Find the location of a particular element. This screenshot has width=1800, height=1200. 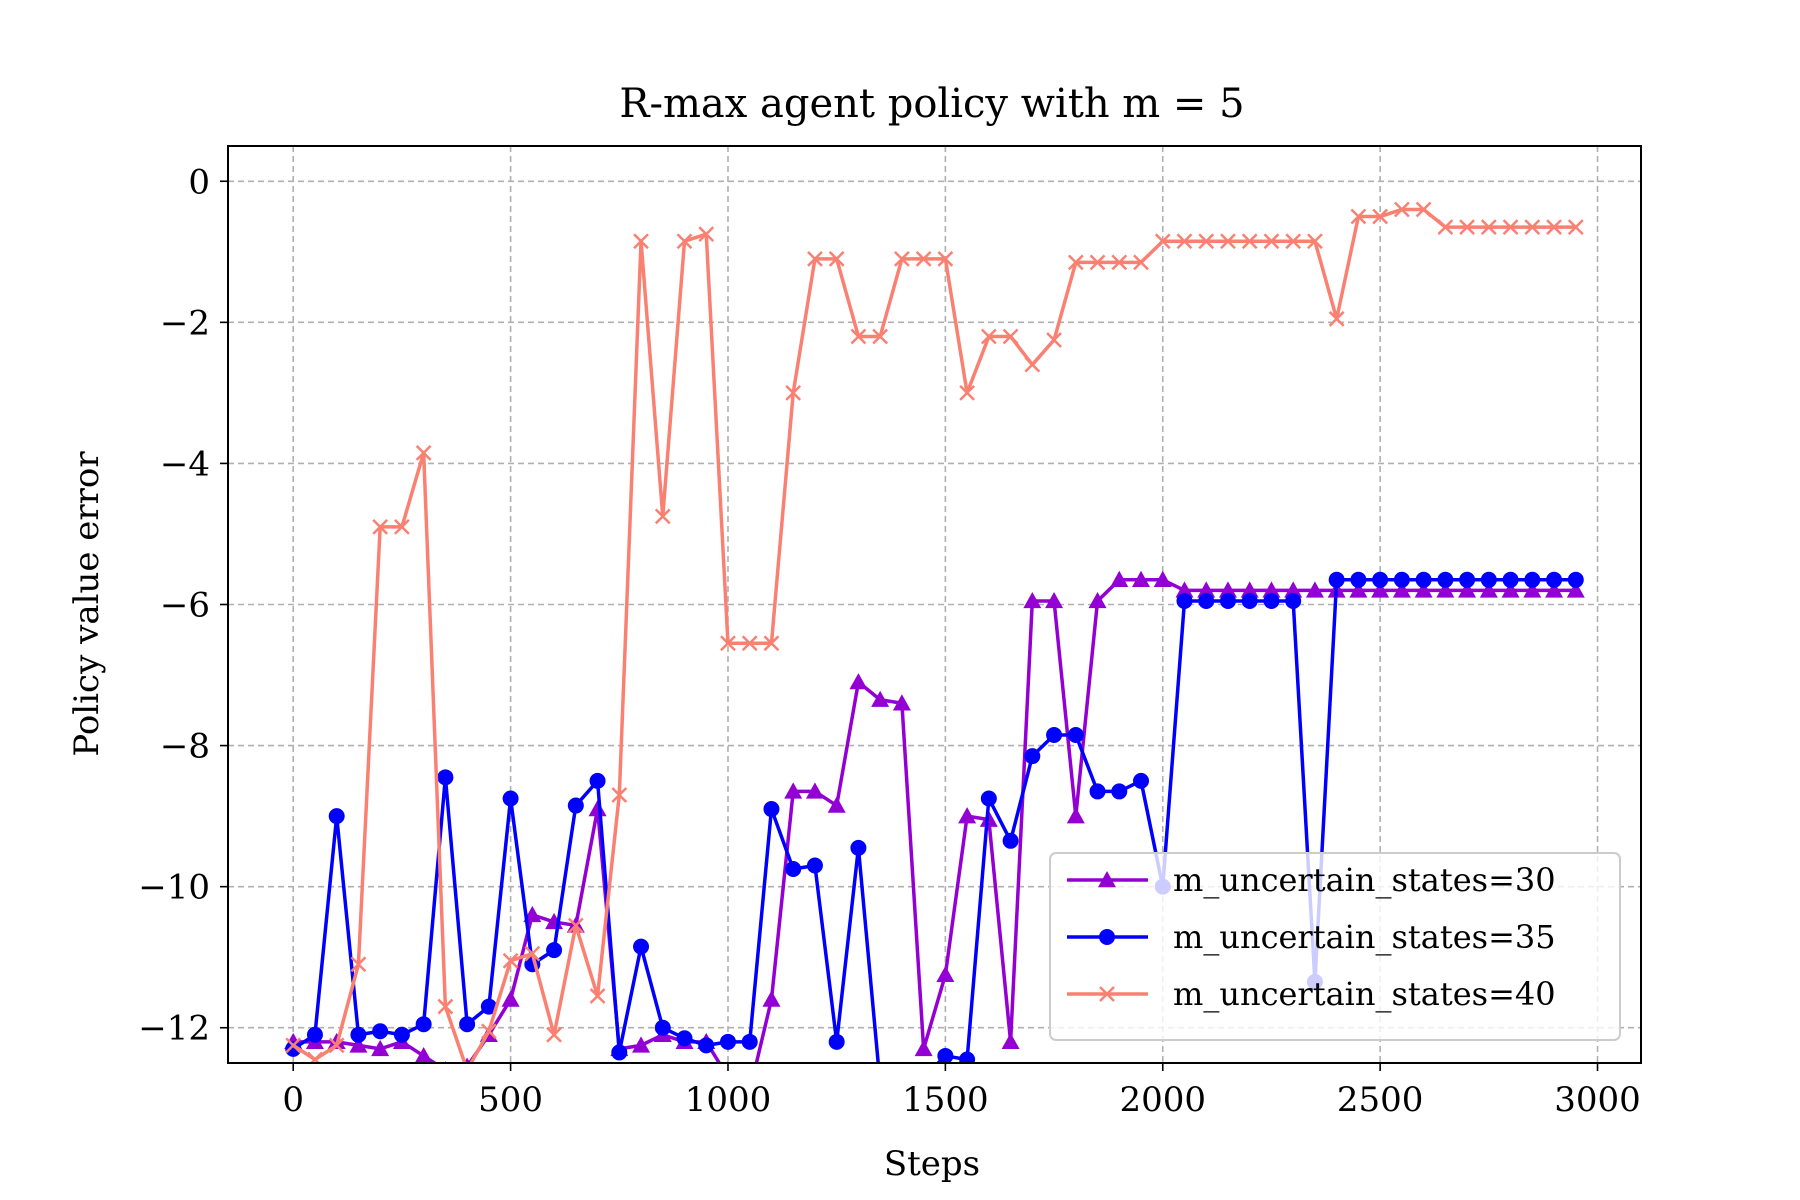

y-tick-label: −4 is located at coordinates (185, 464).